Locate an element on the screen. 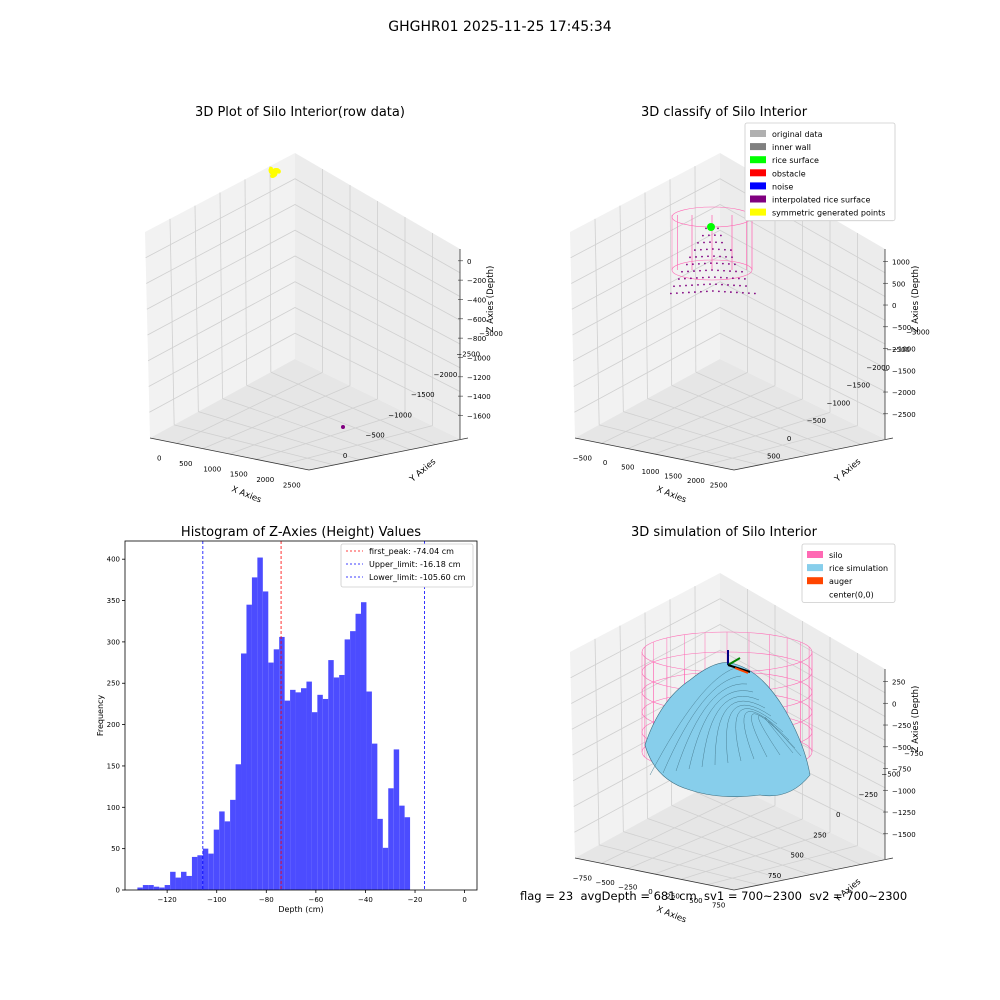 This screenshot has width=1000, height=1000. x-tick-label: −80 is located at coordinates (266, 900).